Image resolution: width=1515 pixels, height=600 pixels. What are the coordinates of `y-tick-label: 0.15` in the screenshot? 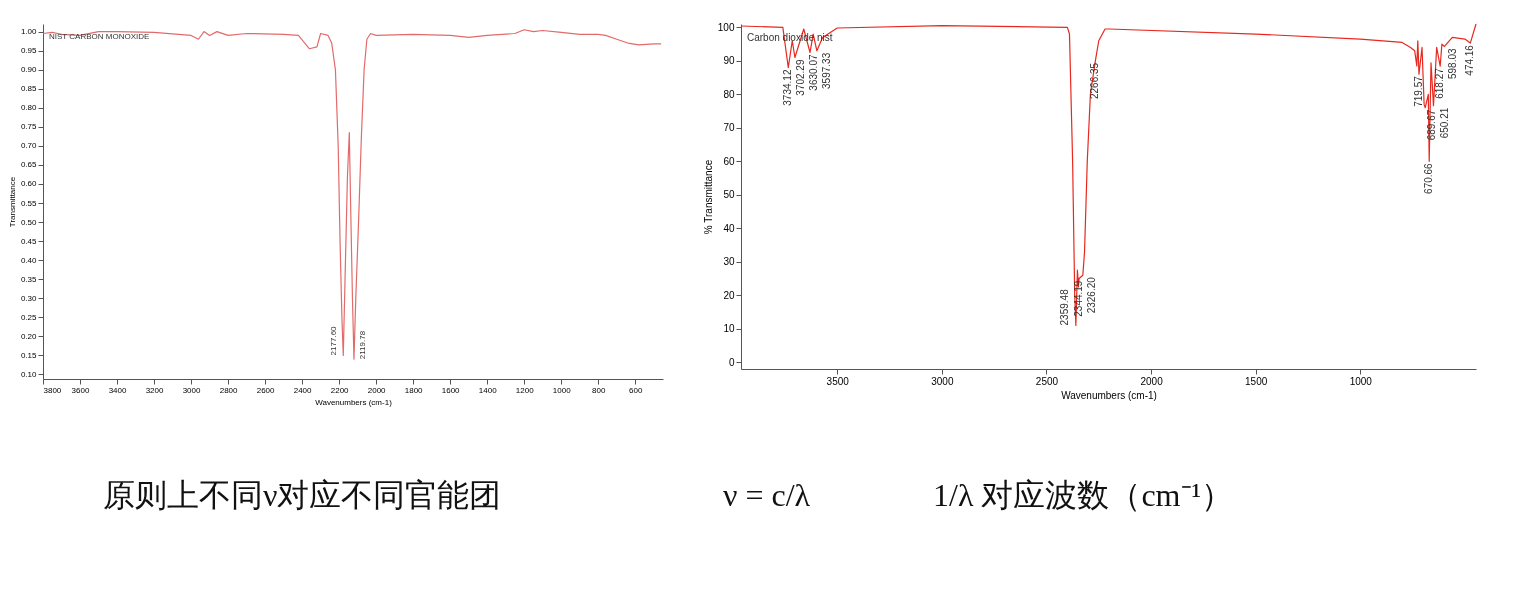 It's located at (29, 355).